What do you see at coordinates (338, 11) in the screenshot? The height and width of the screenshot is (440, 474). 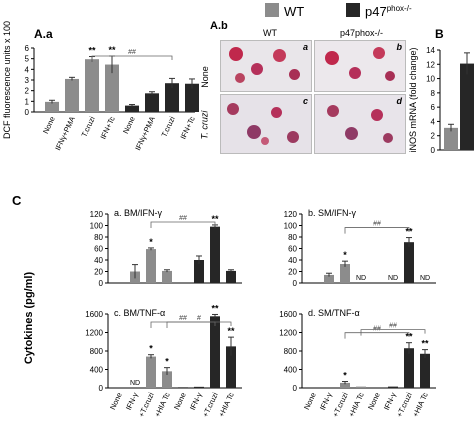 I see `legend: WT p47phox-/-` at bounding box center [338, 11].